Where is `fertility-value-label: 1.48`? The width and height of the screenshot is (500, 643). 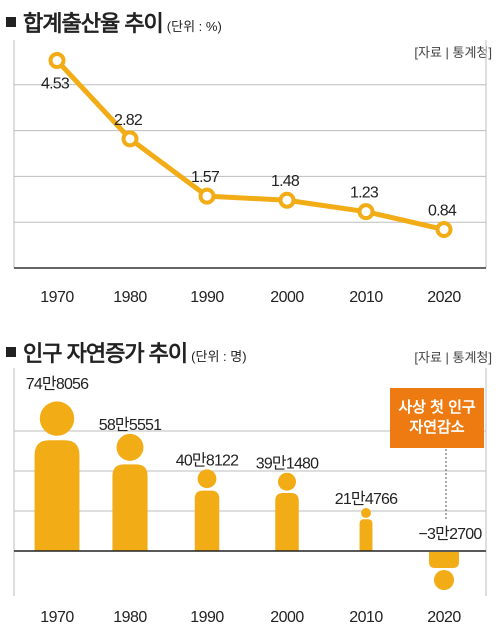 fertility-value-label: 1.48 is located at coordinates (285, 181).